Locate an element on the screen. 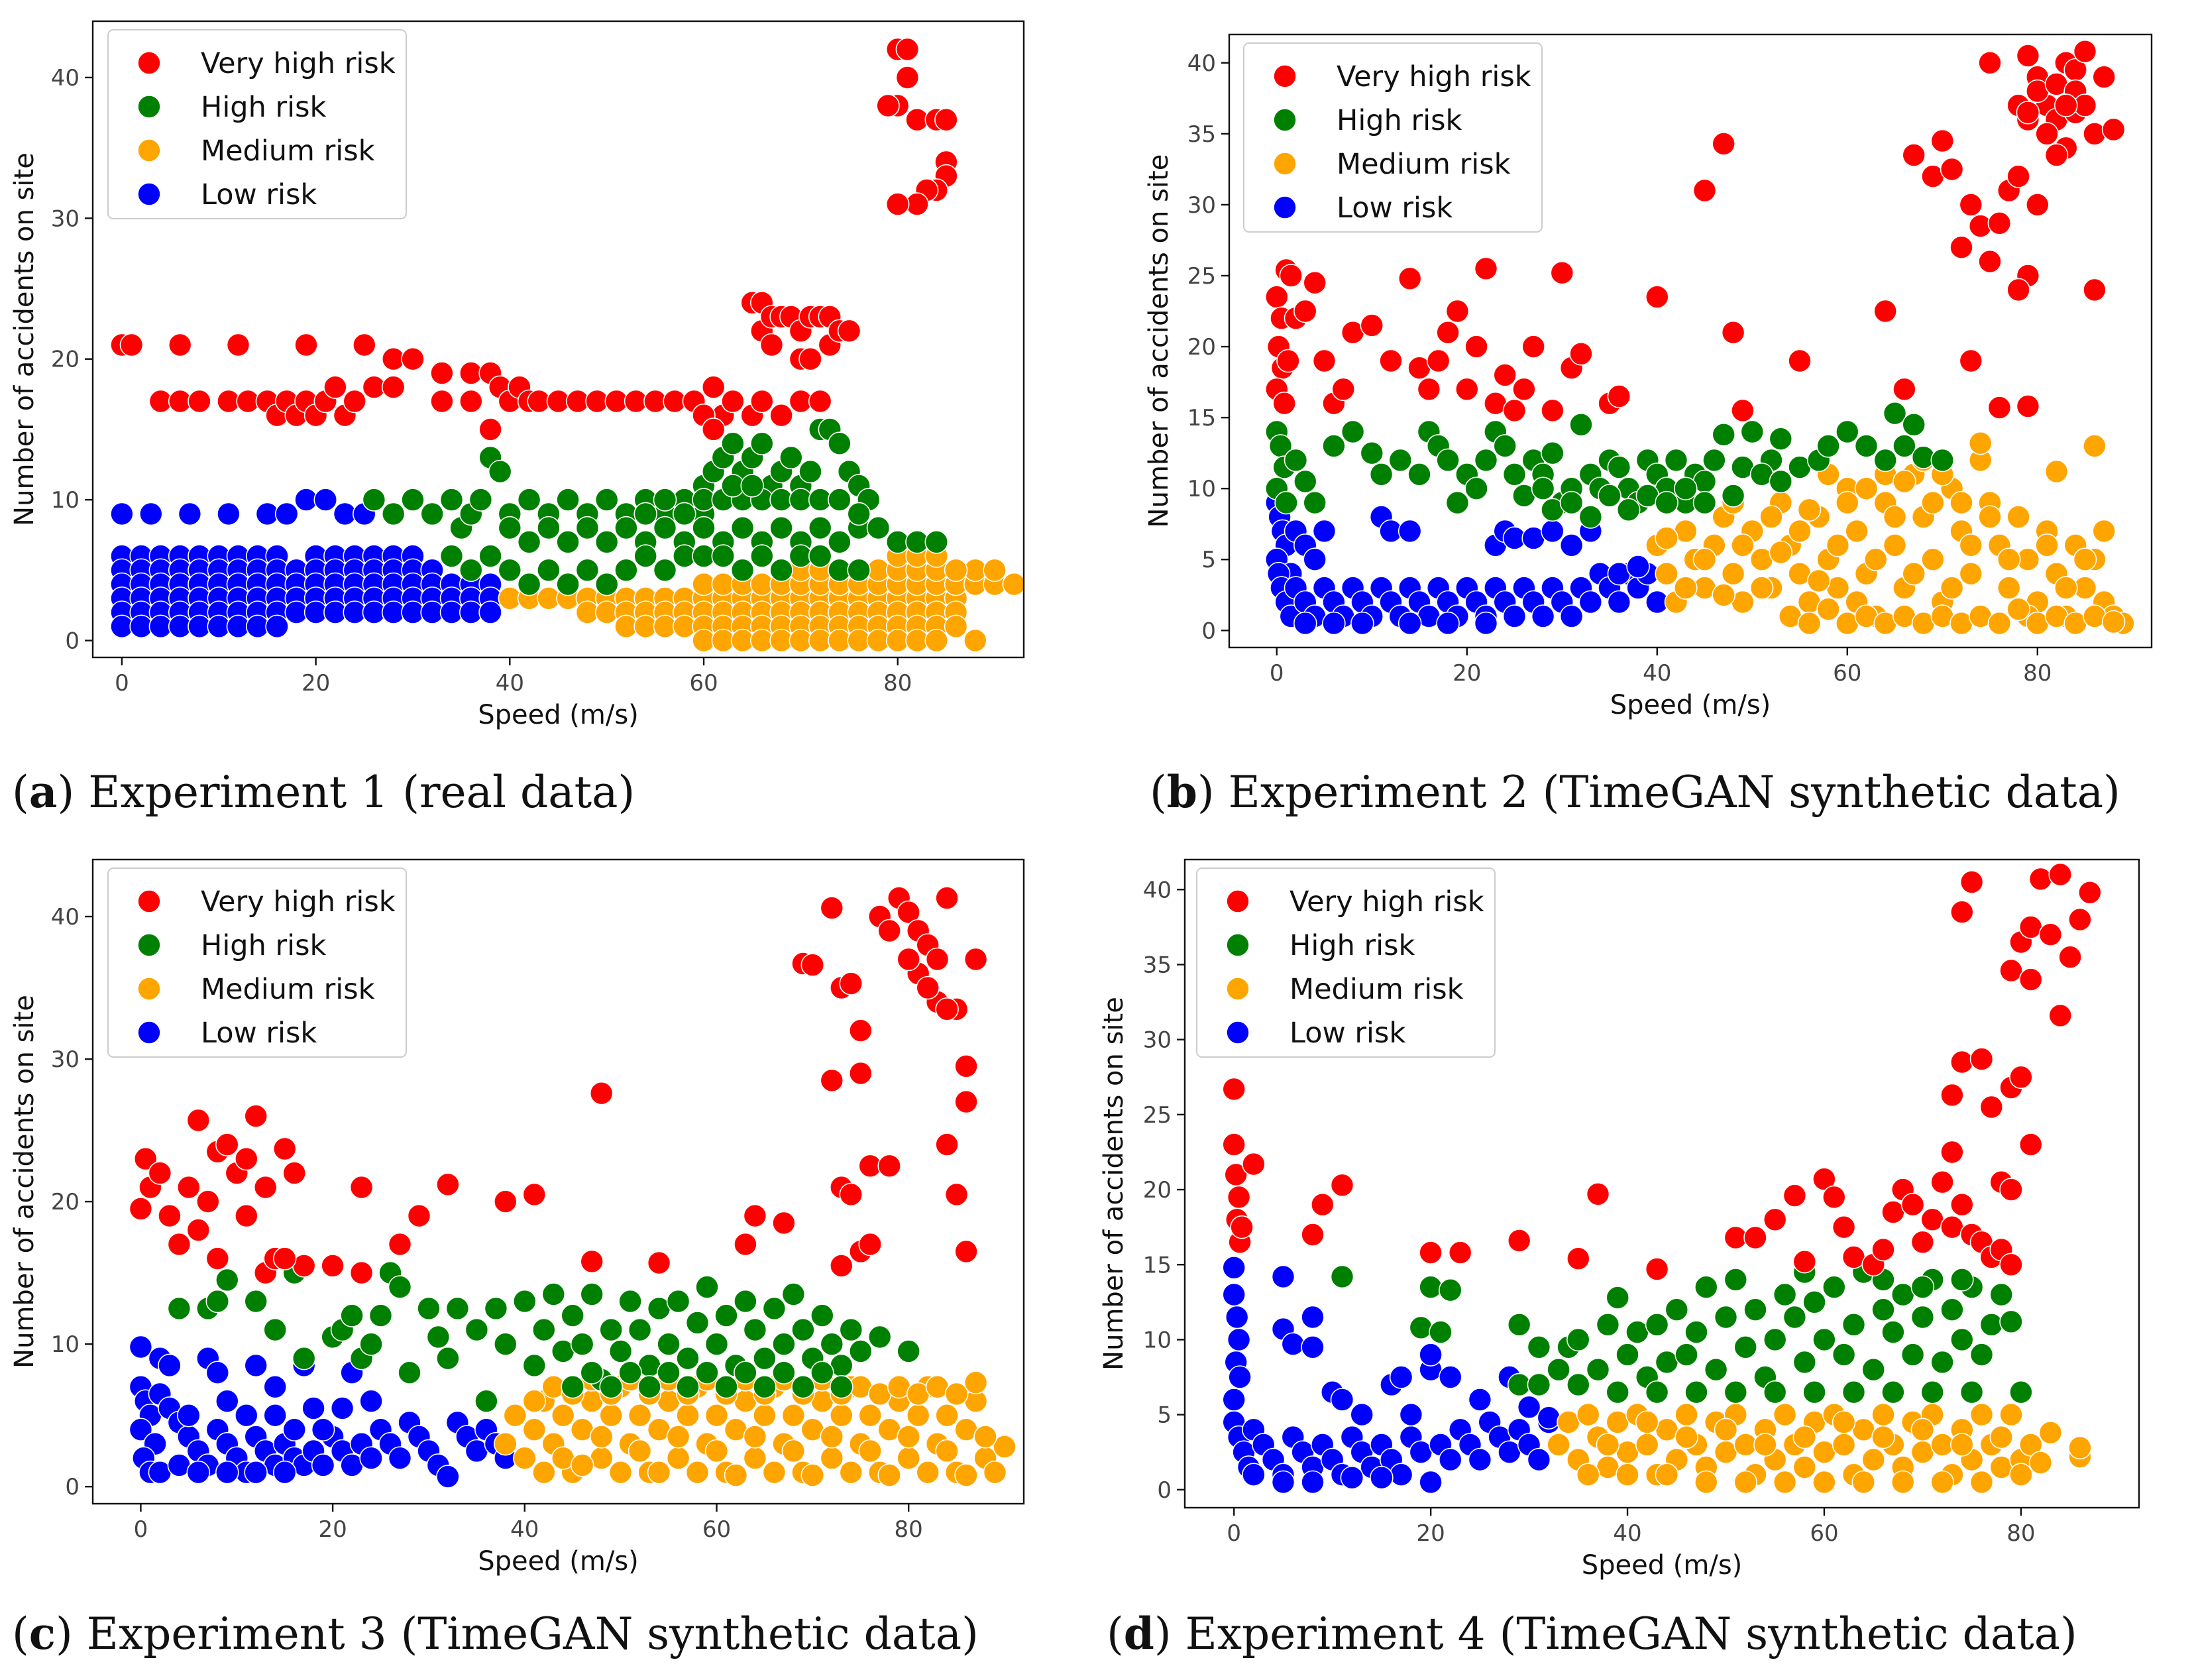 The height and width of the screenshot is (1680, 2196). x-tick-label: 20 is located at coordinates (1467, 674).